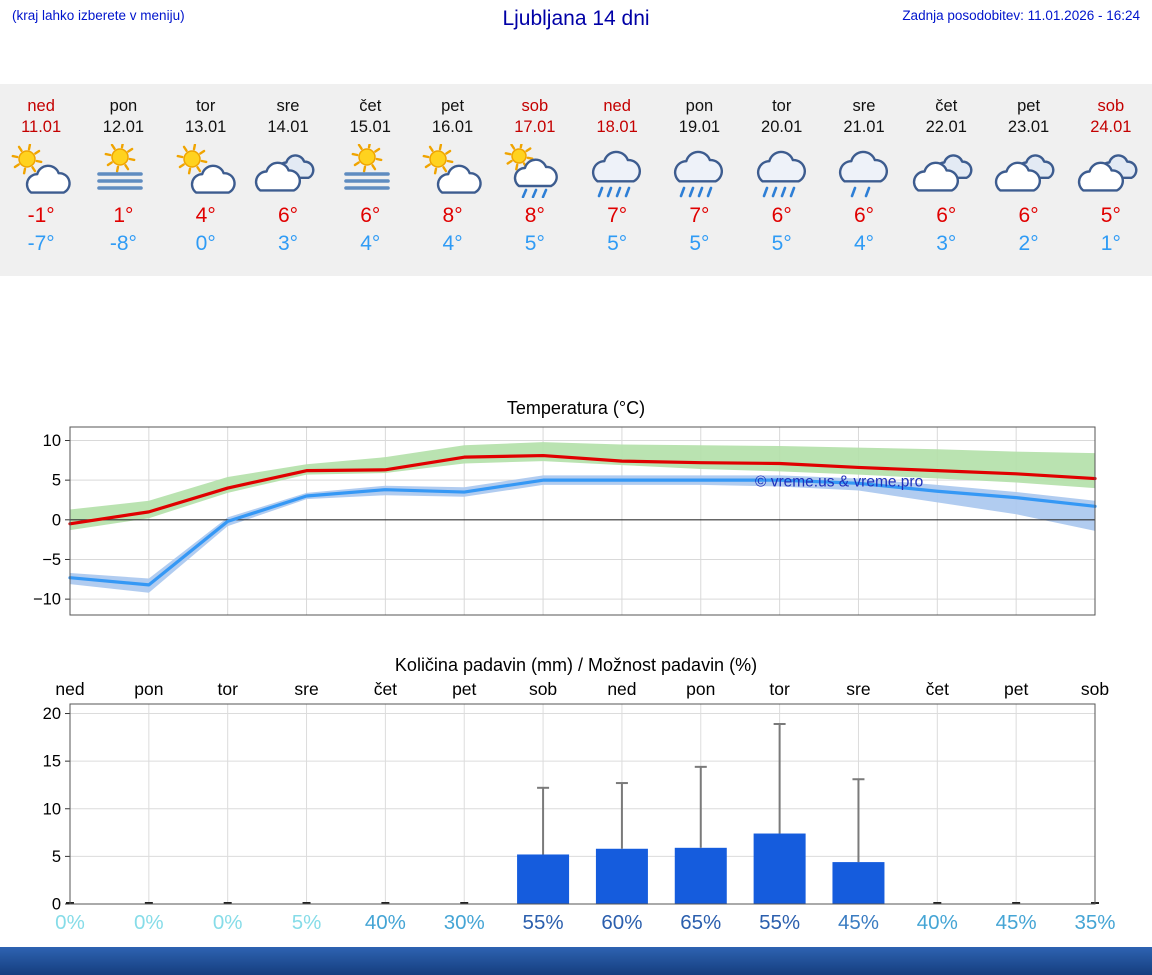 Image resolution: width=1152 pixels, height=975 pixels. I want to click on day-date: 13.01, so click(206, 127).